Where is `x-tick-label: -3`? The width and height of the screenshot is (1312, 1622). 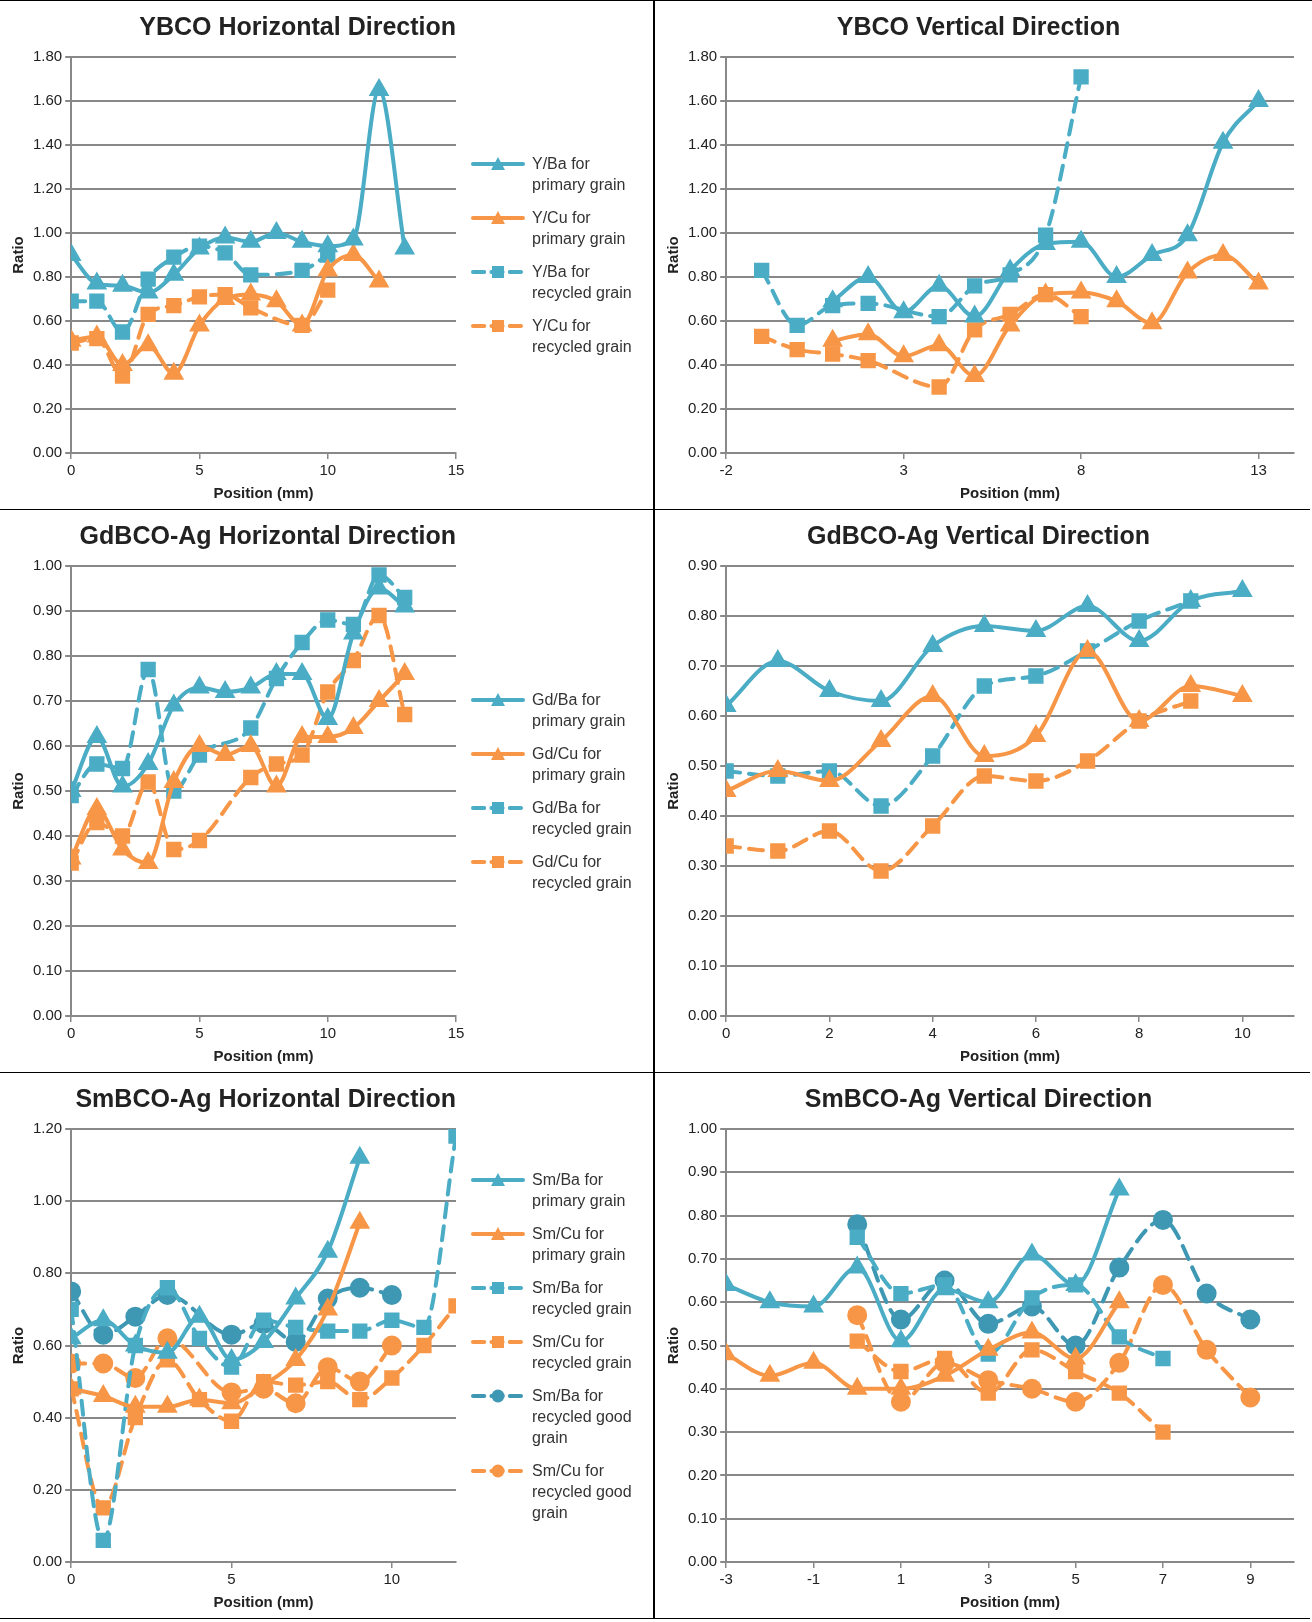
x-tick-label: -3 is located at coordinates (726, 1579).